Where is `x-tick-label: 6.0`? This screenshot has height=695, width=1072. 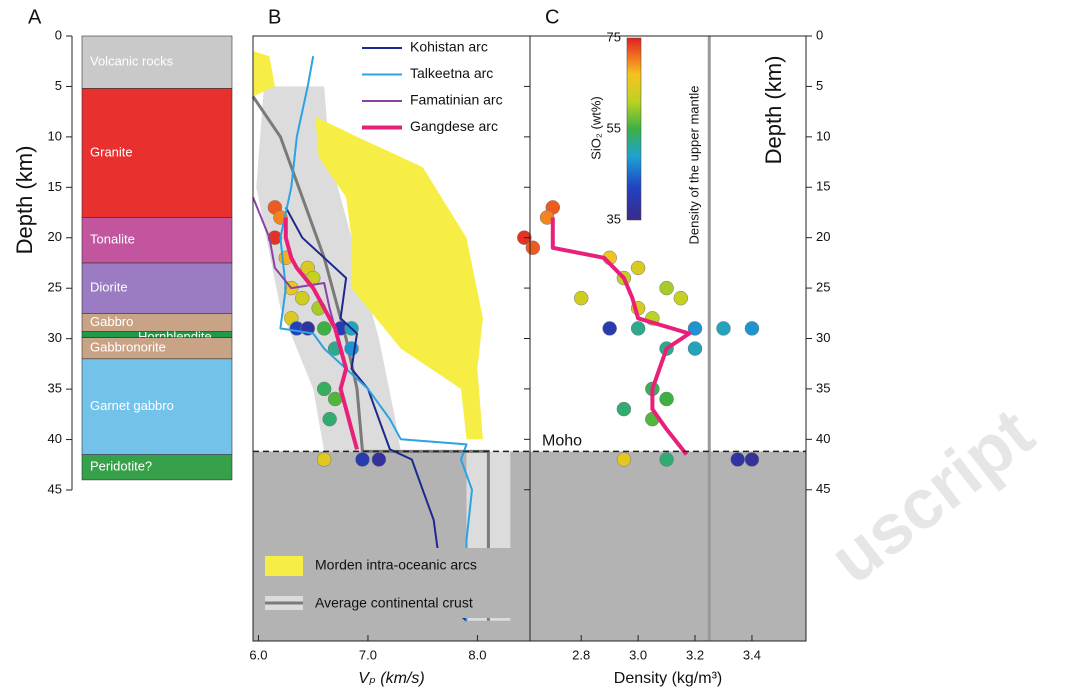 x-tick-label: 6.0 is located at coordinates (258, 654).